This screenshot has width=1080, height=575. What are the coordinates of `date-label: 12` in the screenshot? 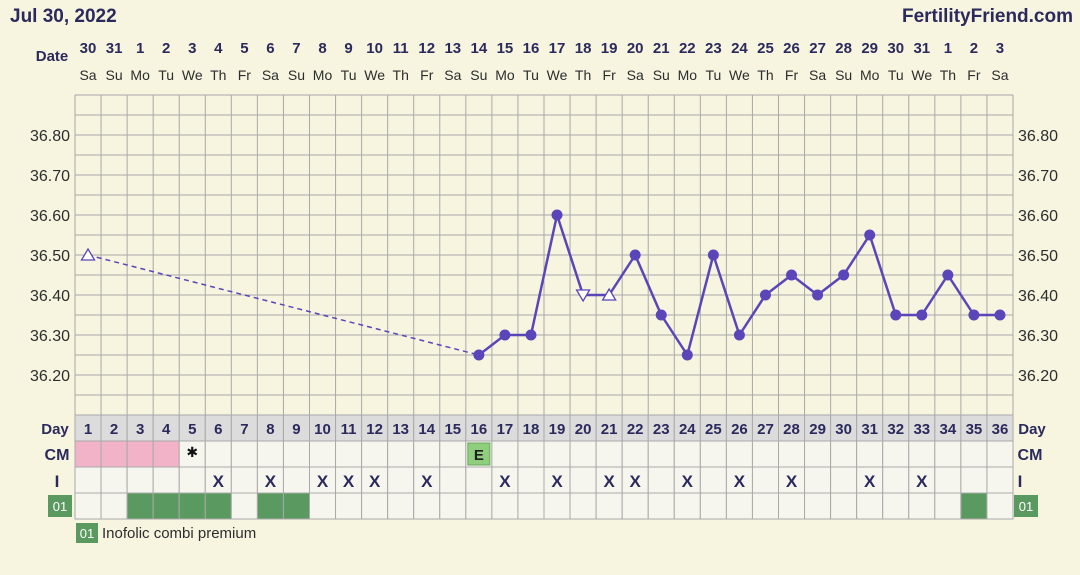 It's located at (426, 48).